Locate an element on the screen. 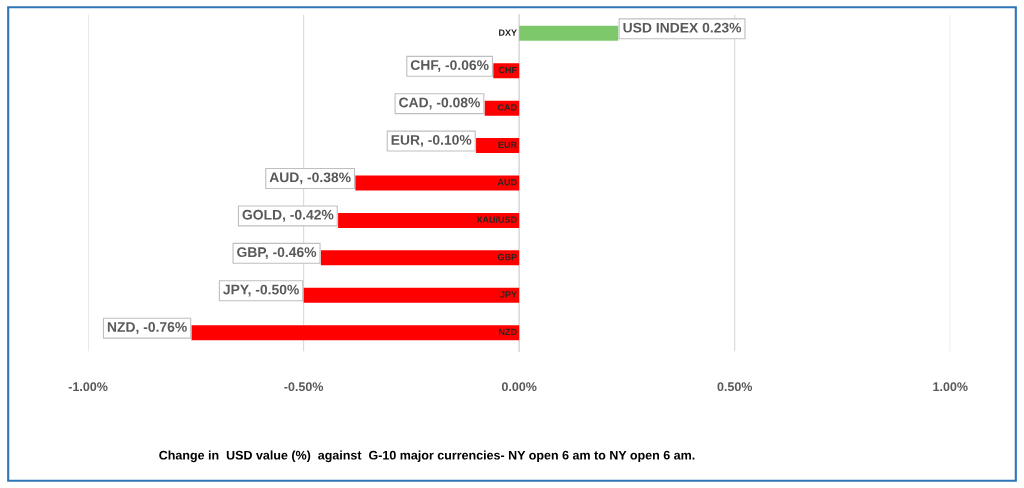 The width and height of the screenshot is (1024, 488). x-tick-label: 1.00% is located at coordinates (950, 387).